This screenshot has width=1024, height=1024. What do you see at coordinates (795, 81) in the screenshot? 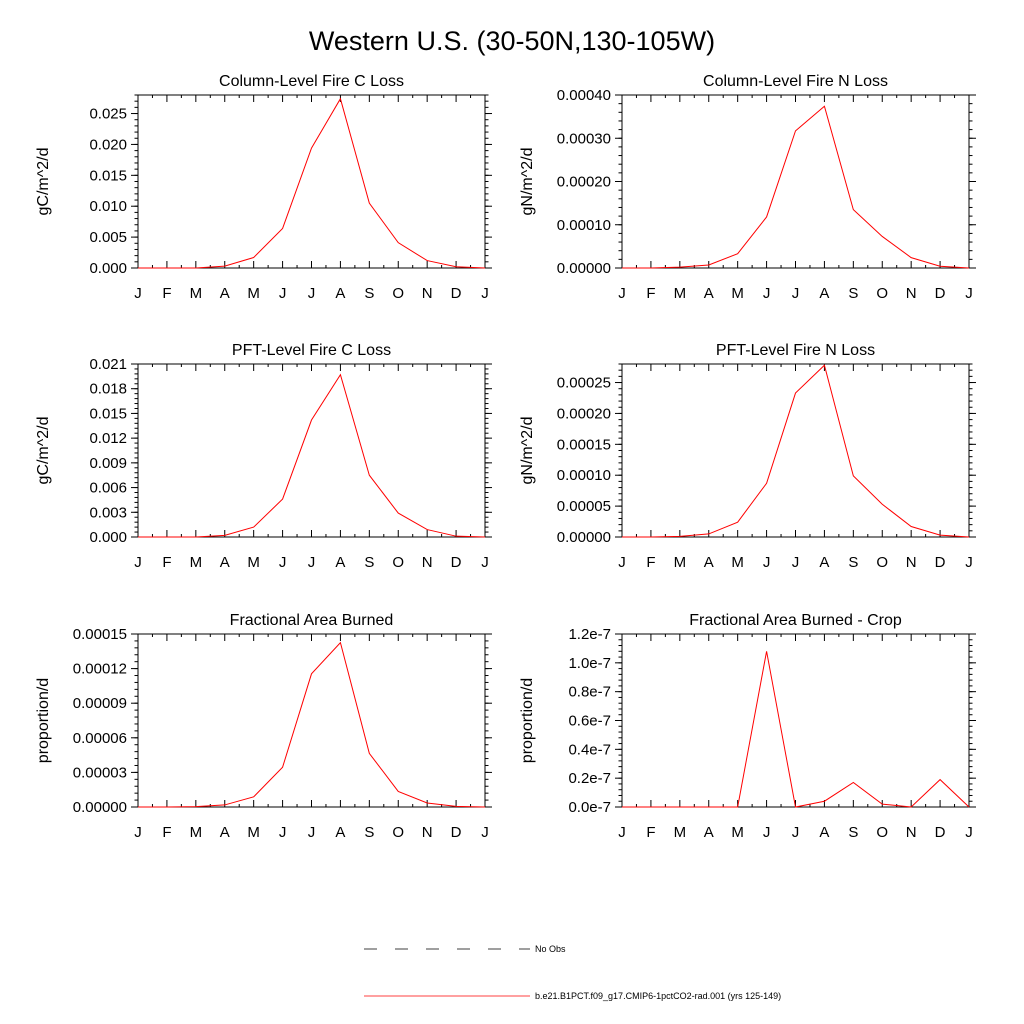
I see `panel-title: Column-Level Fire N Loss` at bounding box center [795, 81].